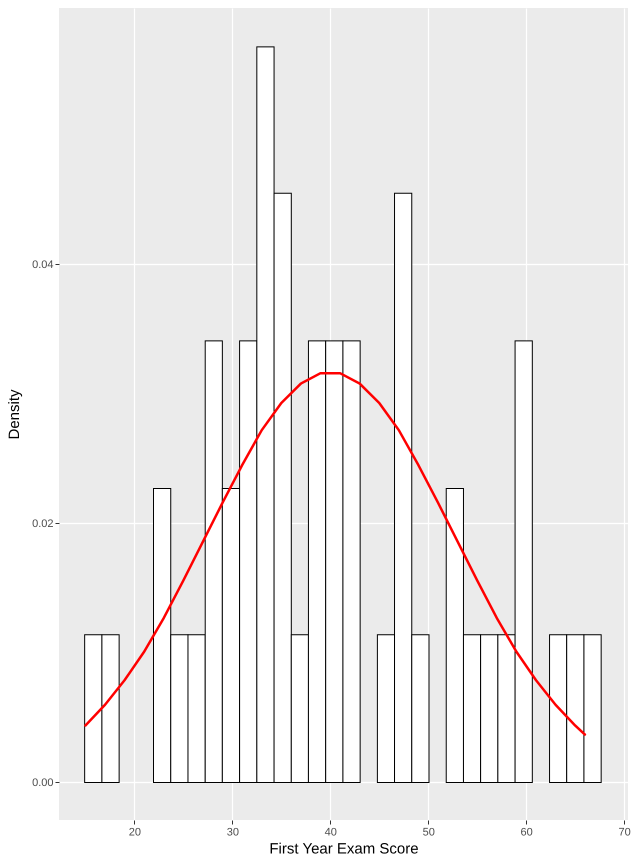 The height and width of the screenshot is (862, 640). I want to click on x-tick-label: 30, so click(232, 832).